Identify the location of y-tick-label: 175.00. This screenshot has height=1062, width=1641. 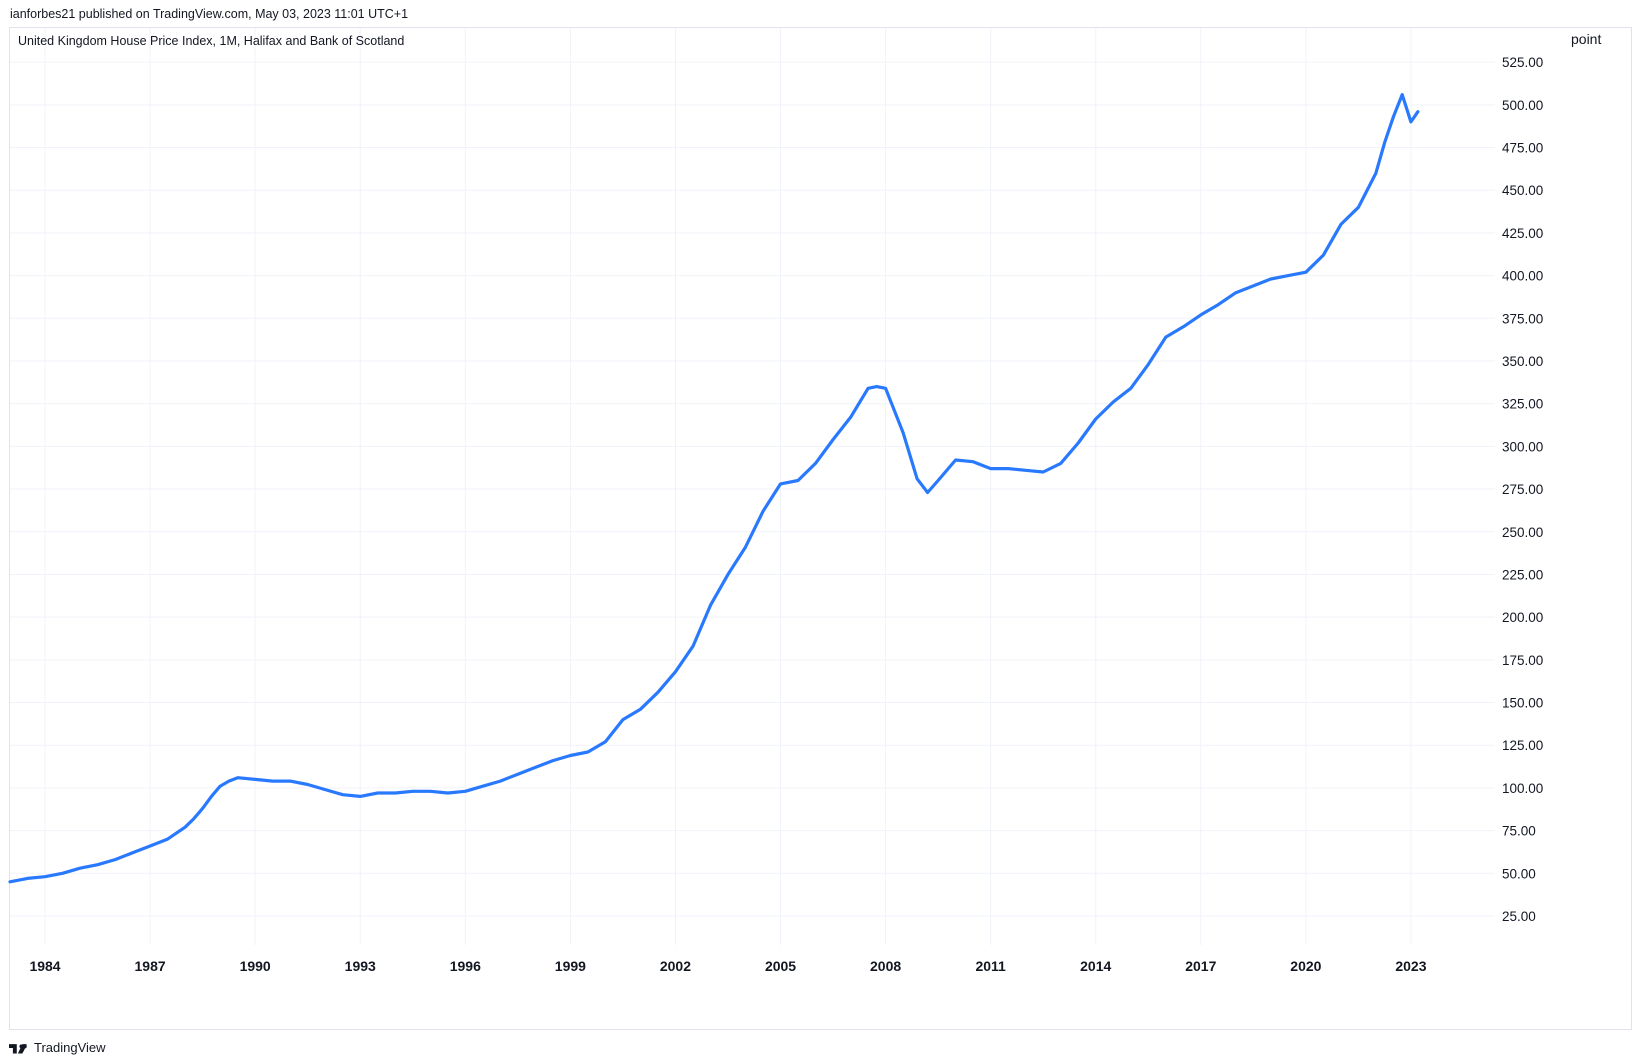
(1522, 660).